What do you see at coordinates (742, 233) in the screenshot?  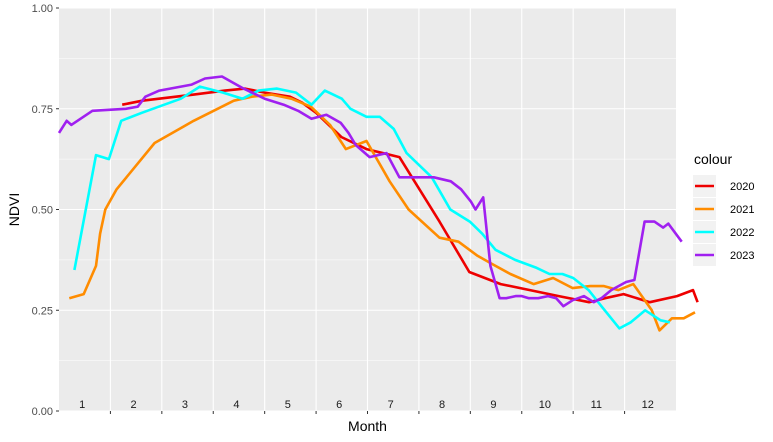 I see `legend-label-2022: 2022` at bounding box center [742, 233].